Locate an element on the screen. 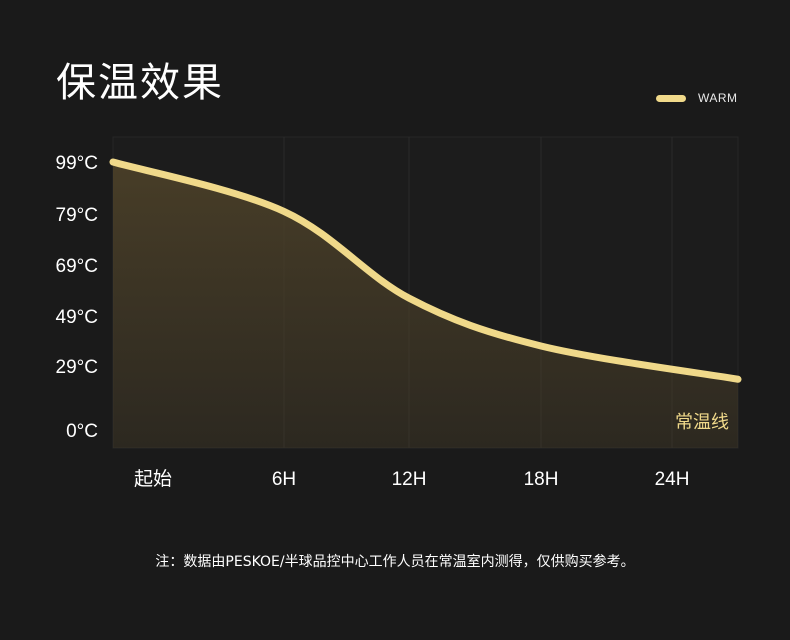 Image resolution: width=790 pixels, height=640 pixels. y-tick-label: 79°C is located at coordinates (77, 215).